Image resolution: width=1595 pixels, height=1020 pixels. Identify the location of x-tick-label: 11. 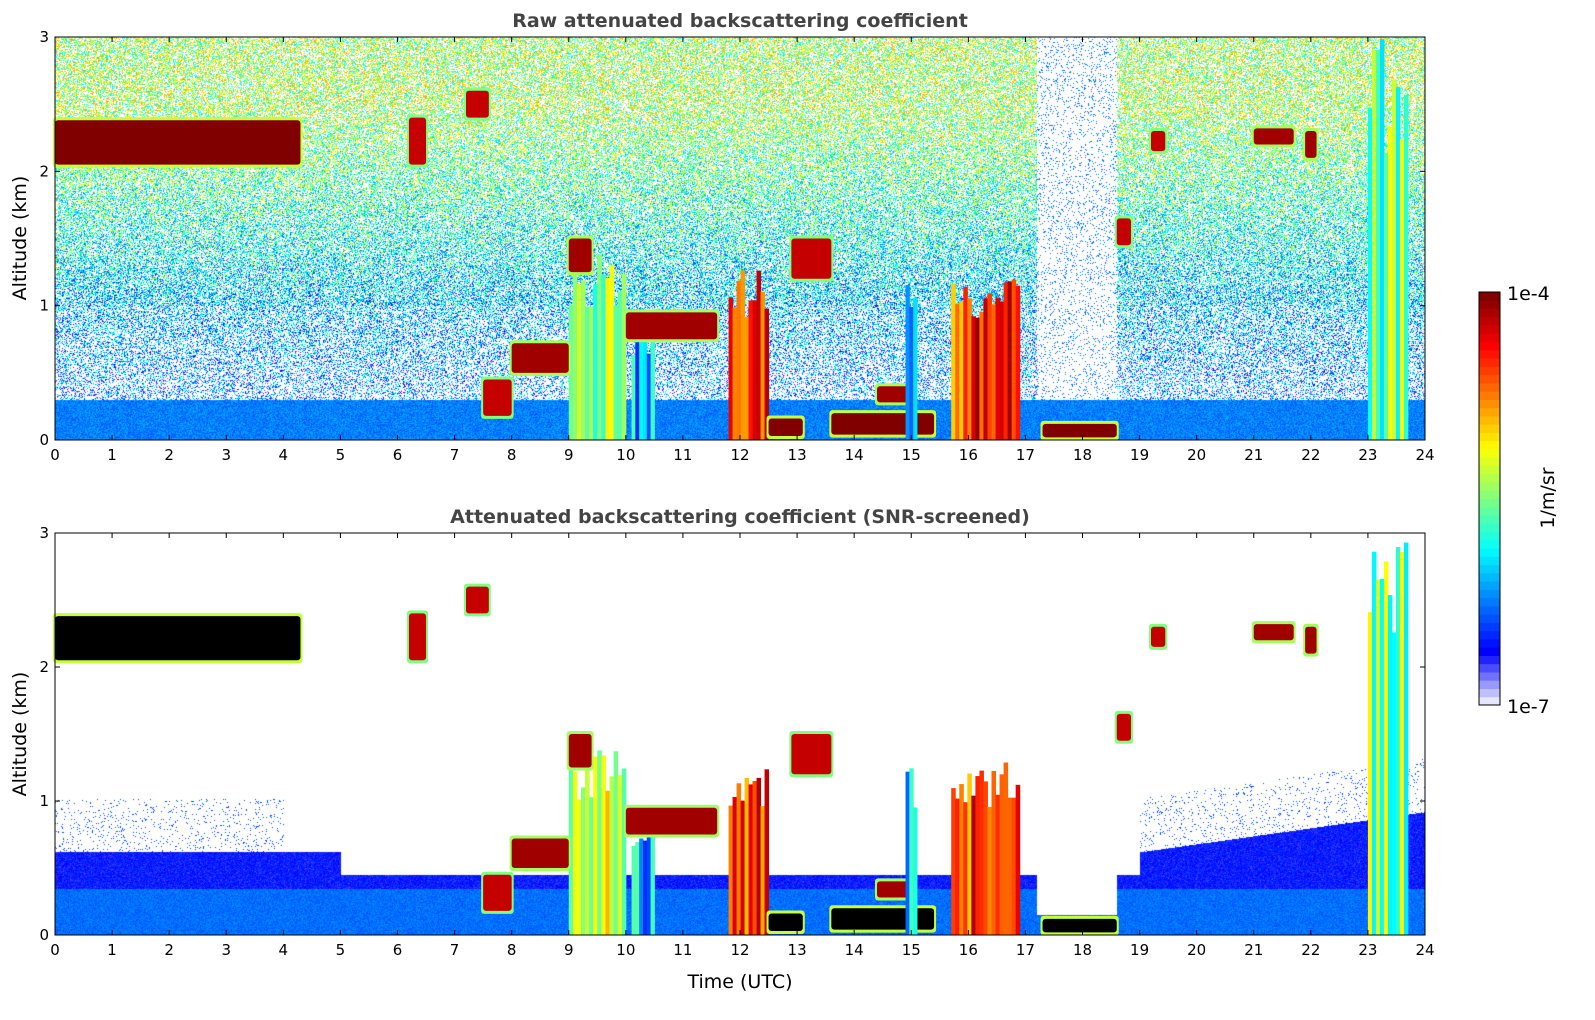
(682, 950).